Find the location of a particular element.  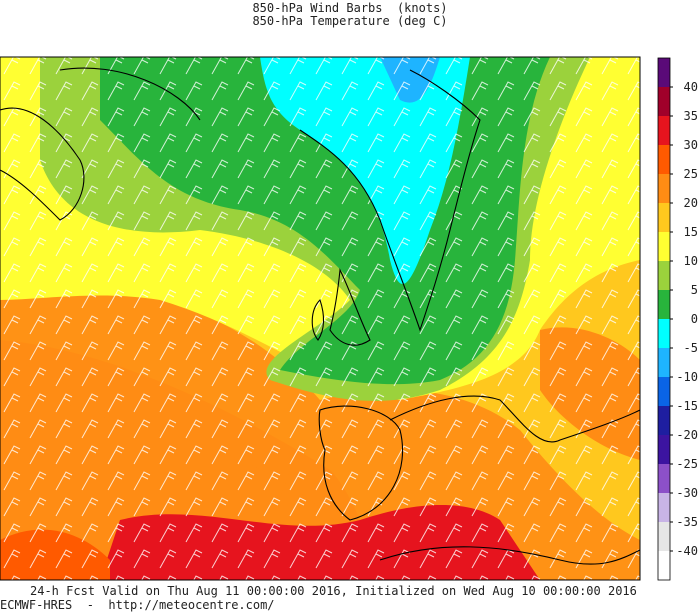

footer-source: ECMWF-HRES - http://meteocentre.com/ is located at coordinates (137, 605).